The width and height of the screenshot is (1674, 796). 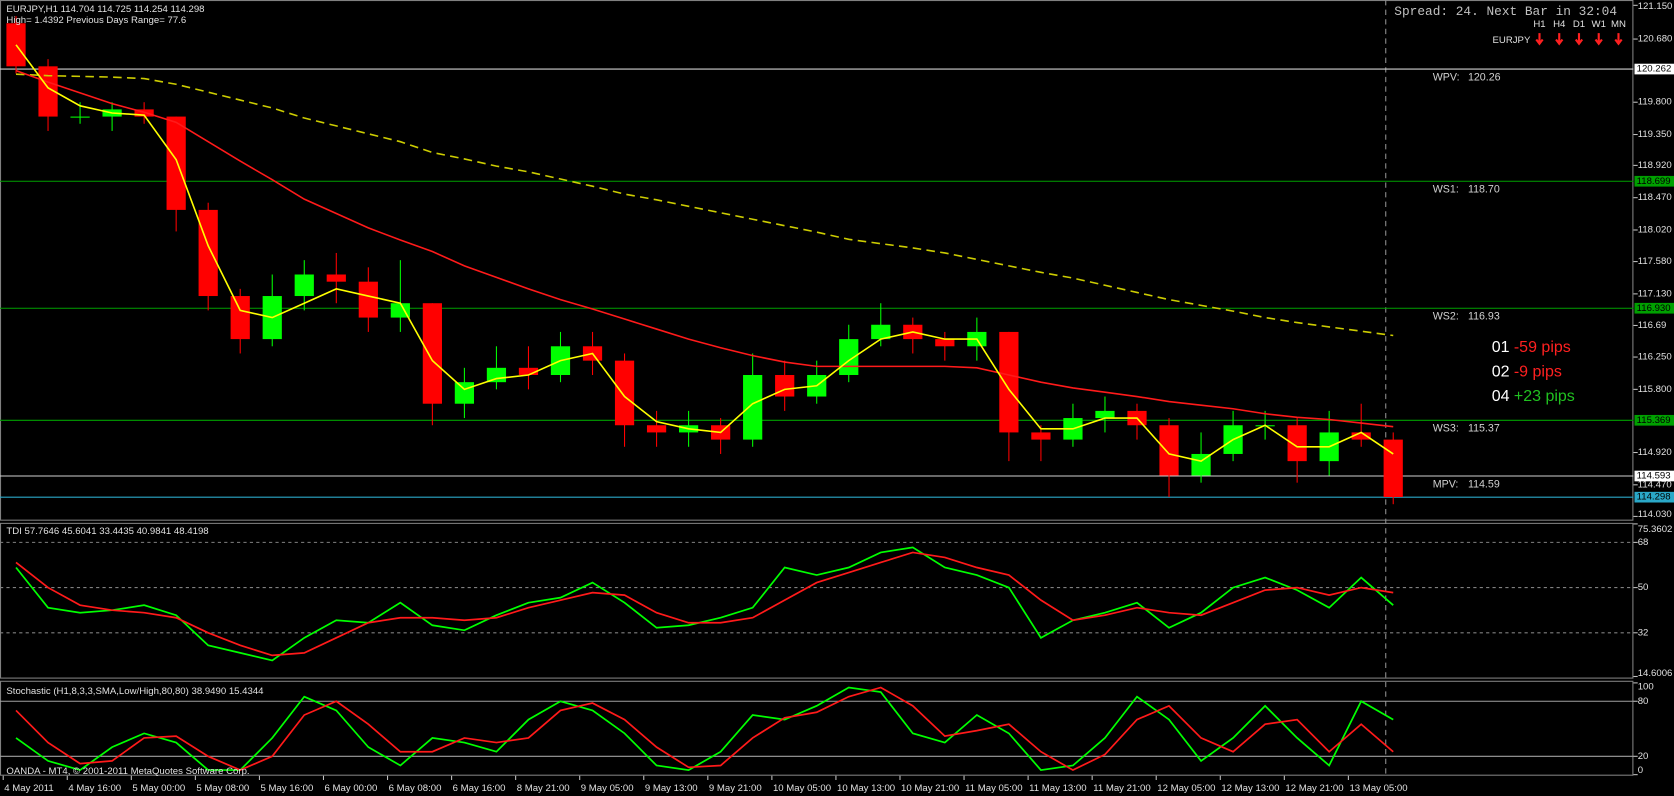 What do you see at coordinates (479, 788) in the screenshot?
I see `x-tick-label: 6 May 16:00` at bounding box center [479, 788].